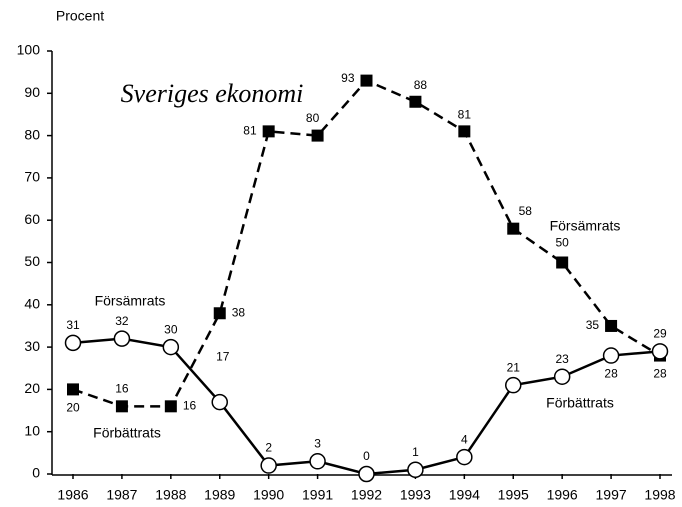 This screenshot has width=682, height=507. Describe the element at coordinates (171, 329) in the screenshot. I see `data-label: 30` at that location.